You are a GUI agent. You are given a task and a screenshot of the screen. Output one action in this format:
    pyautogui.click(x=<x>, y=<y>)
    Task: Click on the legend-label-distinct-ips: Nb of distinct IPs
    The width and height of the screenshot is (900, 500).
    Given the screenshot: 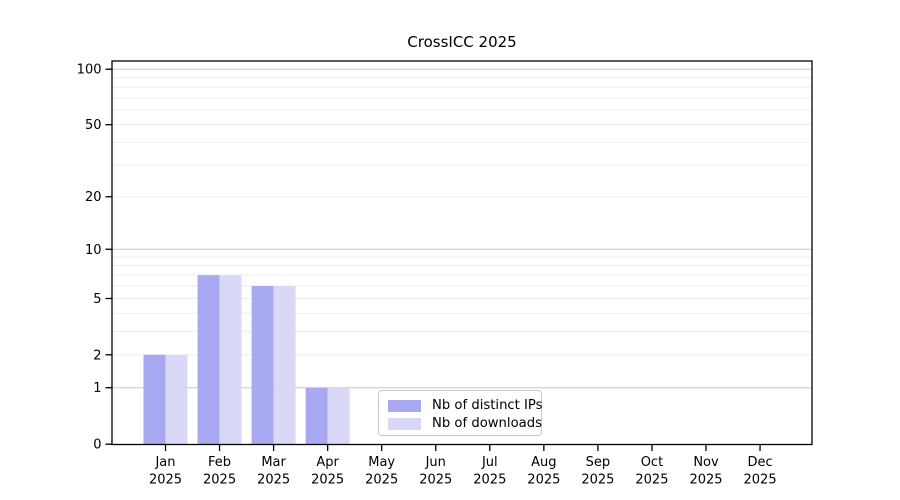 What is the action you would take?
    pyautogui.click(x=487, y=405)
    